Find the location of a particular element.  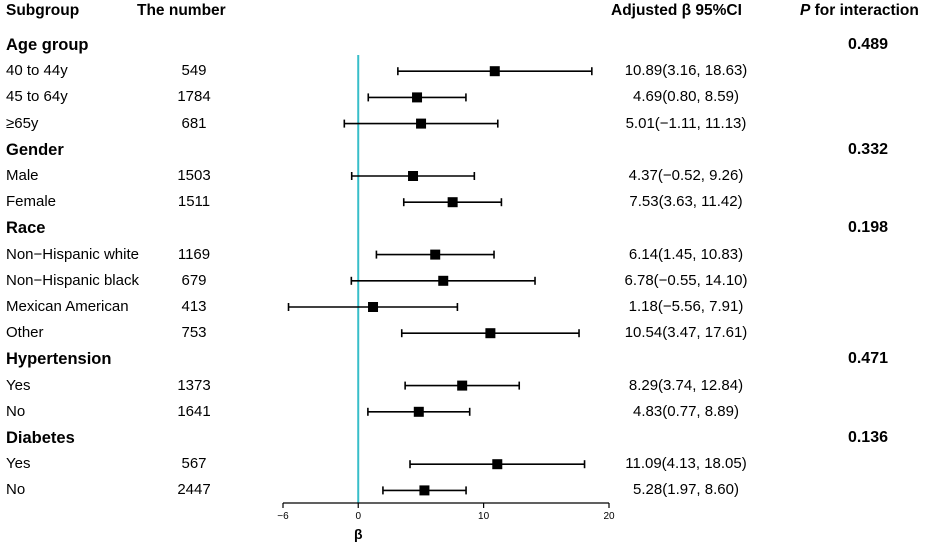

header-p-text: for interaction is located at coordinates (864, 10).